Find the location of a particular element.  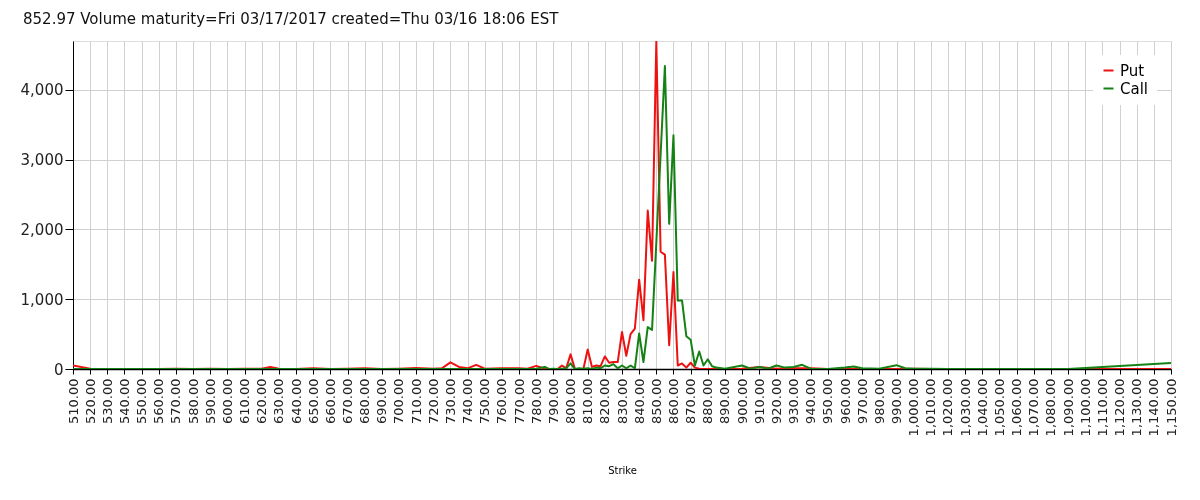

x-tick-label: 990.00 is located at coordinates (896, 401).